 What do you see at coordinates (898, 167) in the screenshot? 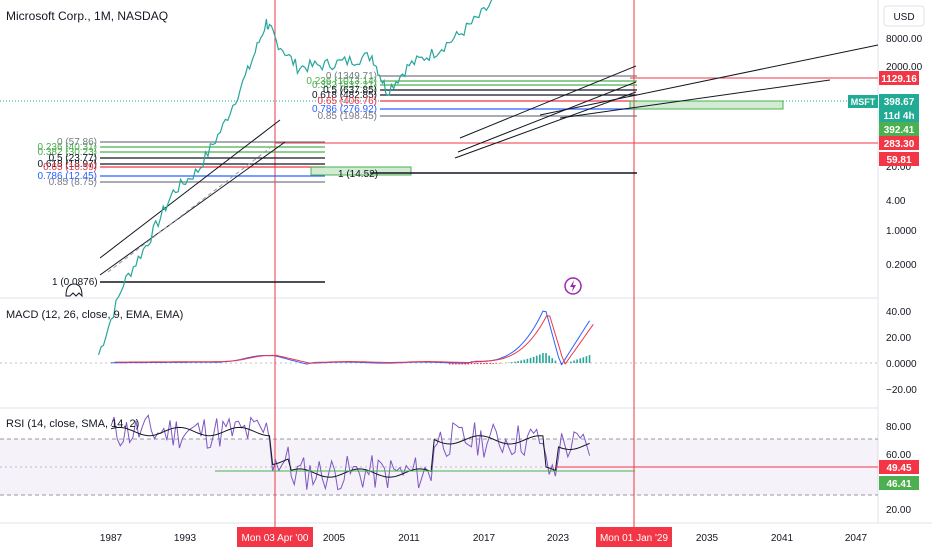
I see `price-axis-label: 20.00` at bounding box center [898, 167].